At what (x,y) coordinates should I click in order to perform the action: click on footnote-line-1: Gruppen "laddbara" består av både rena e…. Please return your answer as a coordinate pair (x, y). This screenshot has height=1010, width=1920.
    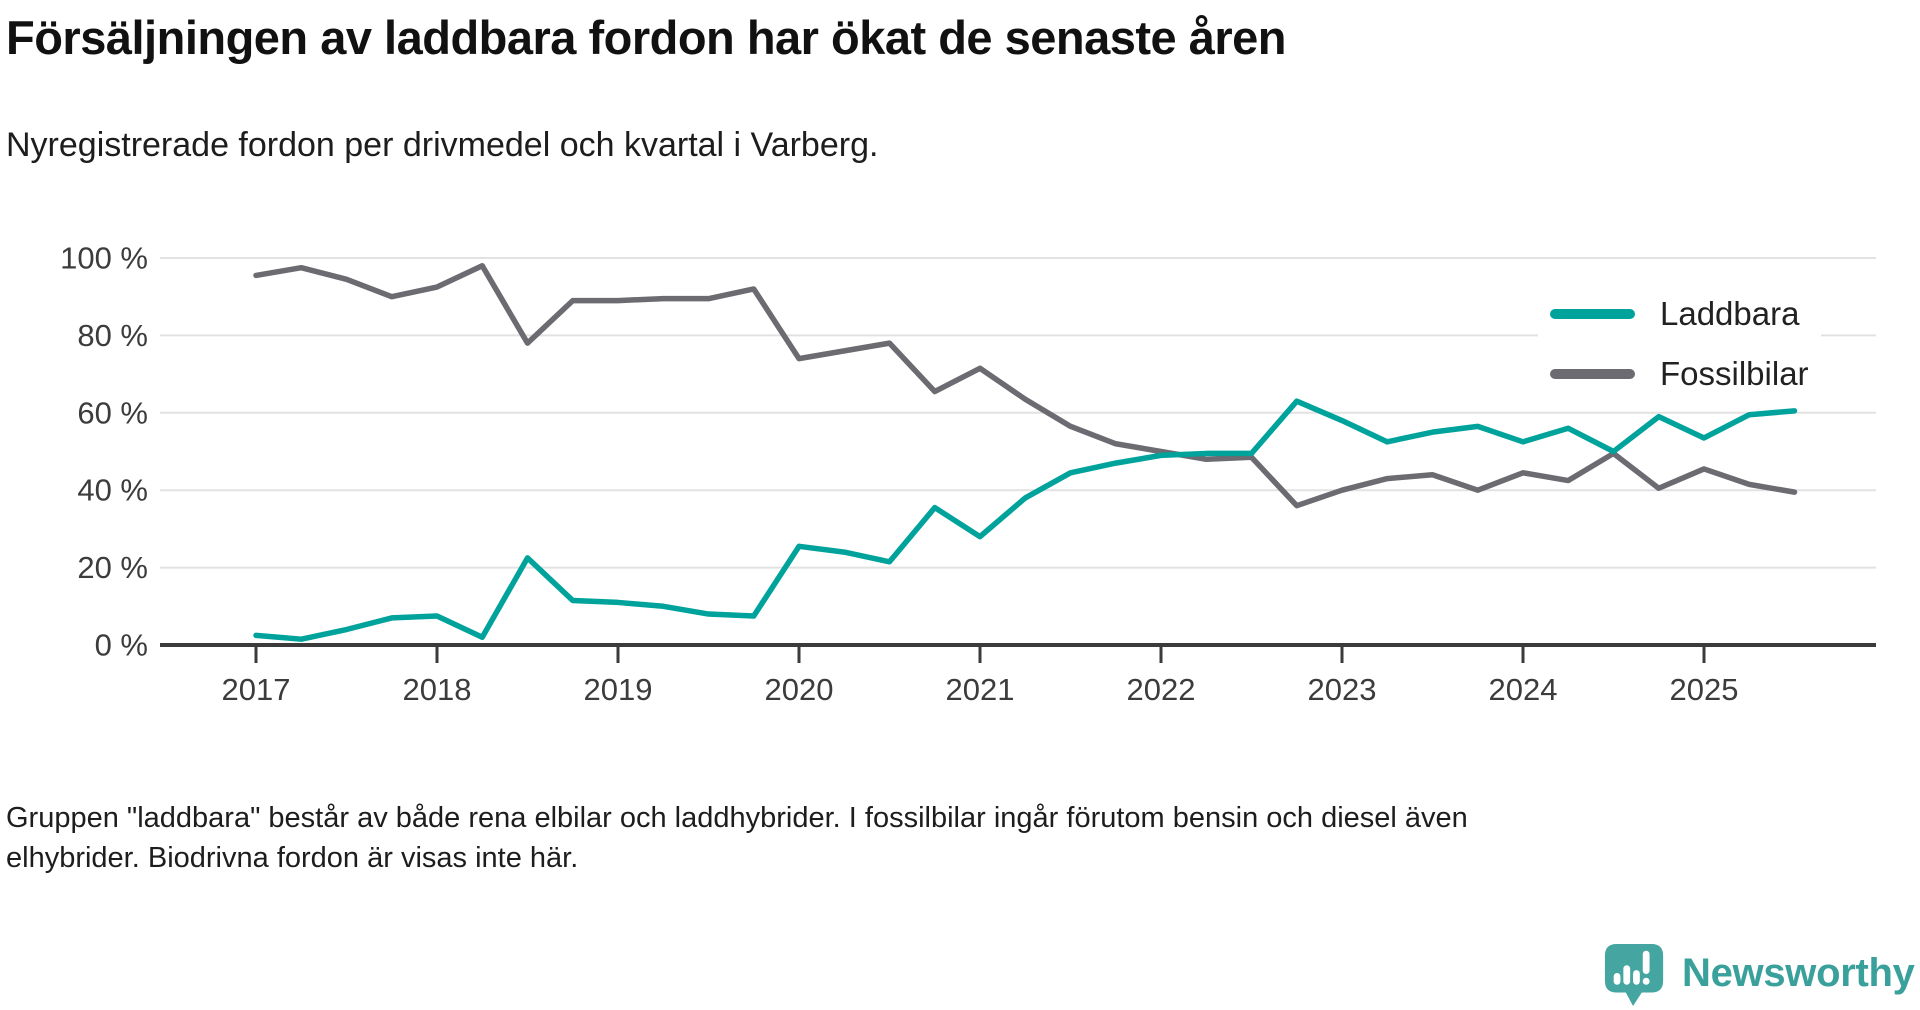
    Looking at the image, I should click on (737, 818).